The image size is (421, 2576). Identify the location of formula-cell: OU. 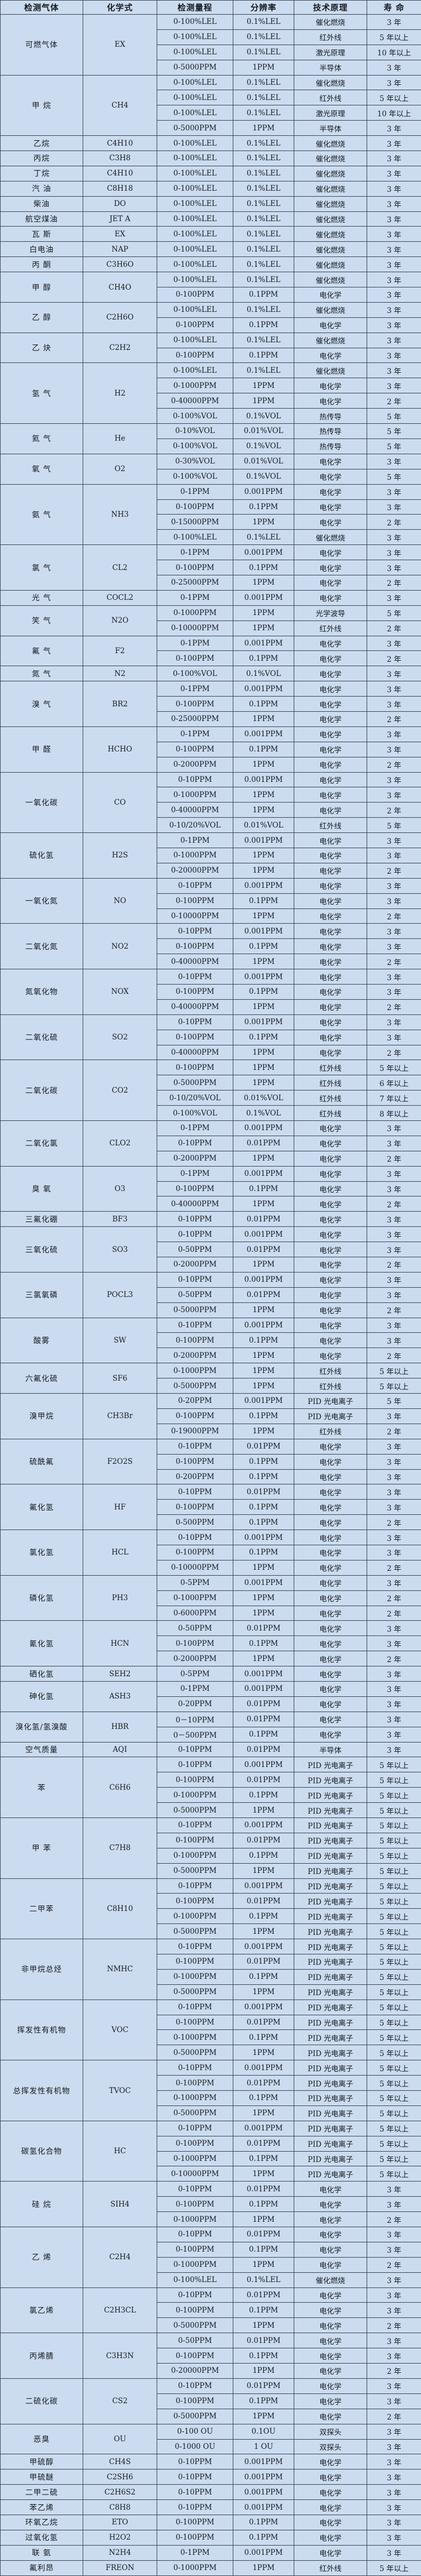
(120, 2439).